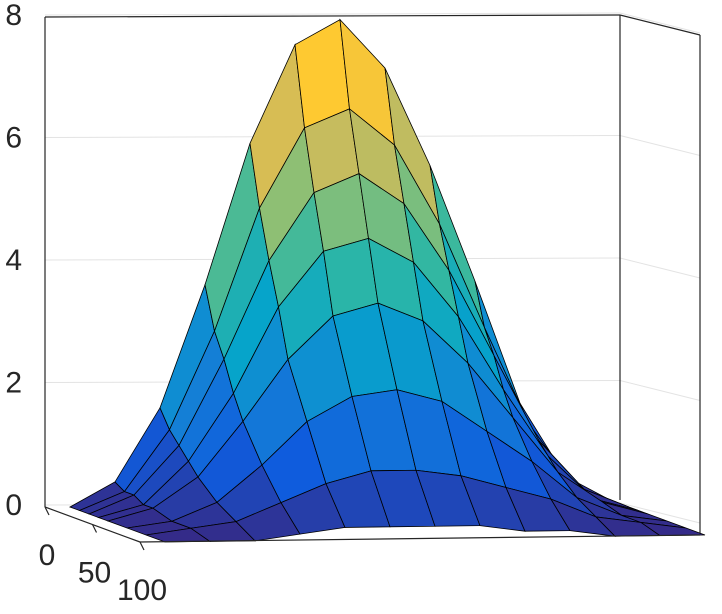 The height and width of the screenshot is (614, 722). I want to click on y-tick-label: 100, so click(142, 590).